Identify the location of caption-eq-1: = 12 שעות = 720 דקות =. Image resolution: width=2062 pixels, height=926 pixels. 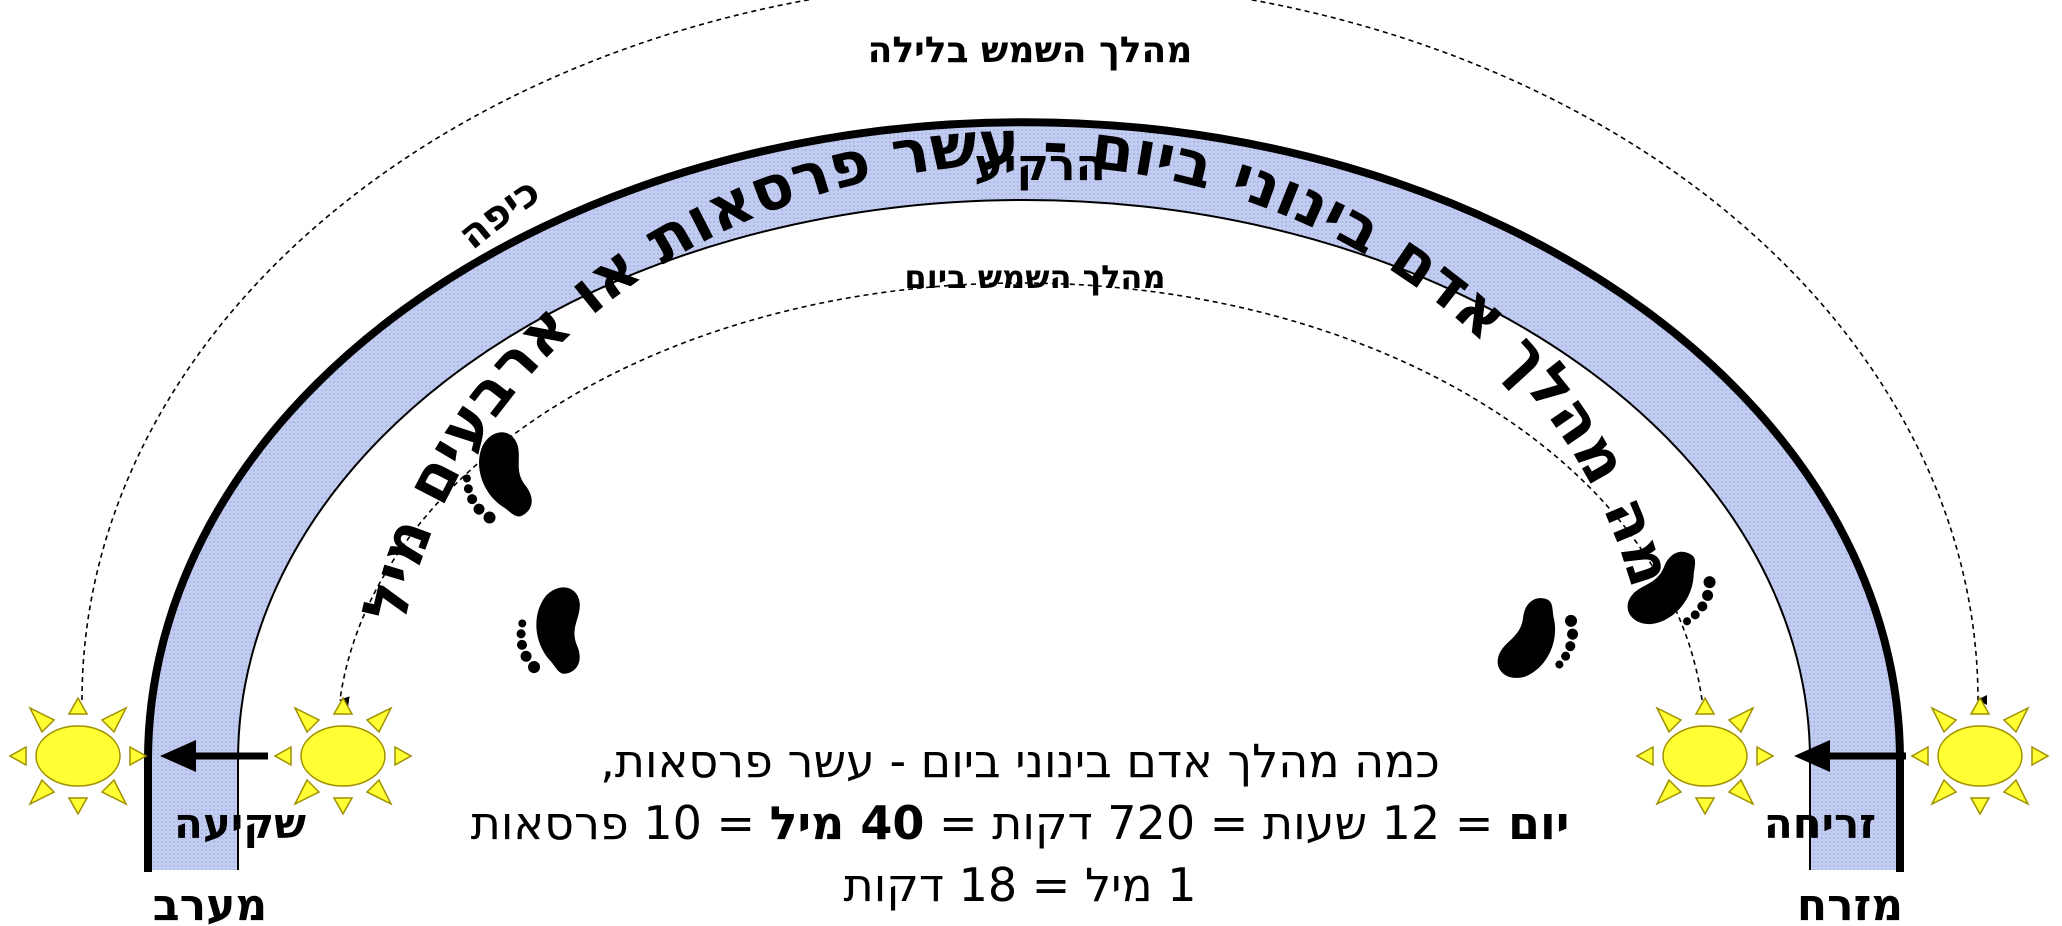
(1216, 823).